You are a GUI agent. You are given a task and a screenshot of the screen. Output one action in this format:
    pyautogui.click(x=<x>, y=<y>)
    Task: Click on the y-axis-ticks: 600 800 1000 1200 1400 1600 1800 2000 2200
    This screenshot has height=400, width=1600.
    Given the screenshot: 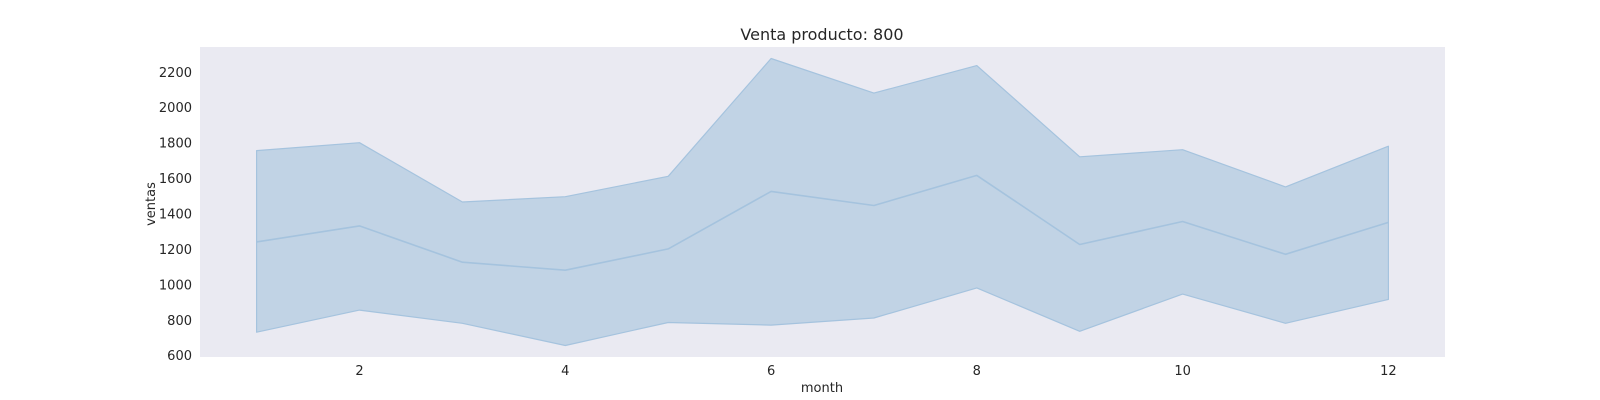 What is the action you would take?
    pyautogui.click(x=175, y=215)
    